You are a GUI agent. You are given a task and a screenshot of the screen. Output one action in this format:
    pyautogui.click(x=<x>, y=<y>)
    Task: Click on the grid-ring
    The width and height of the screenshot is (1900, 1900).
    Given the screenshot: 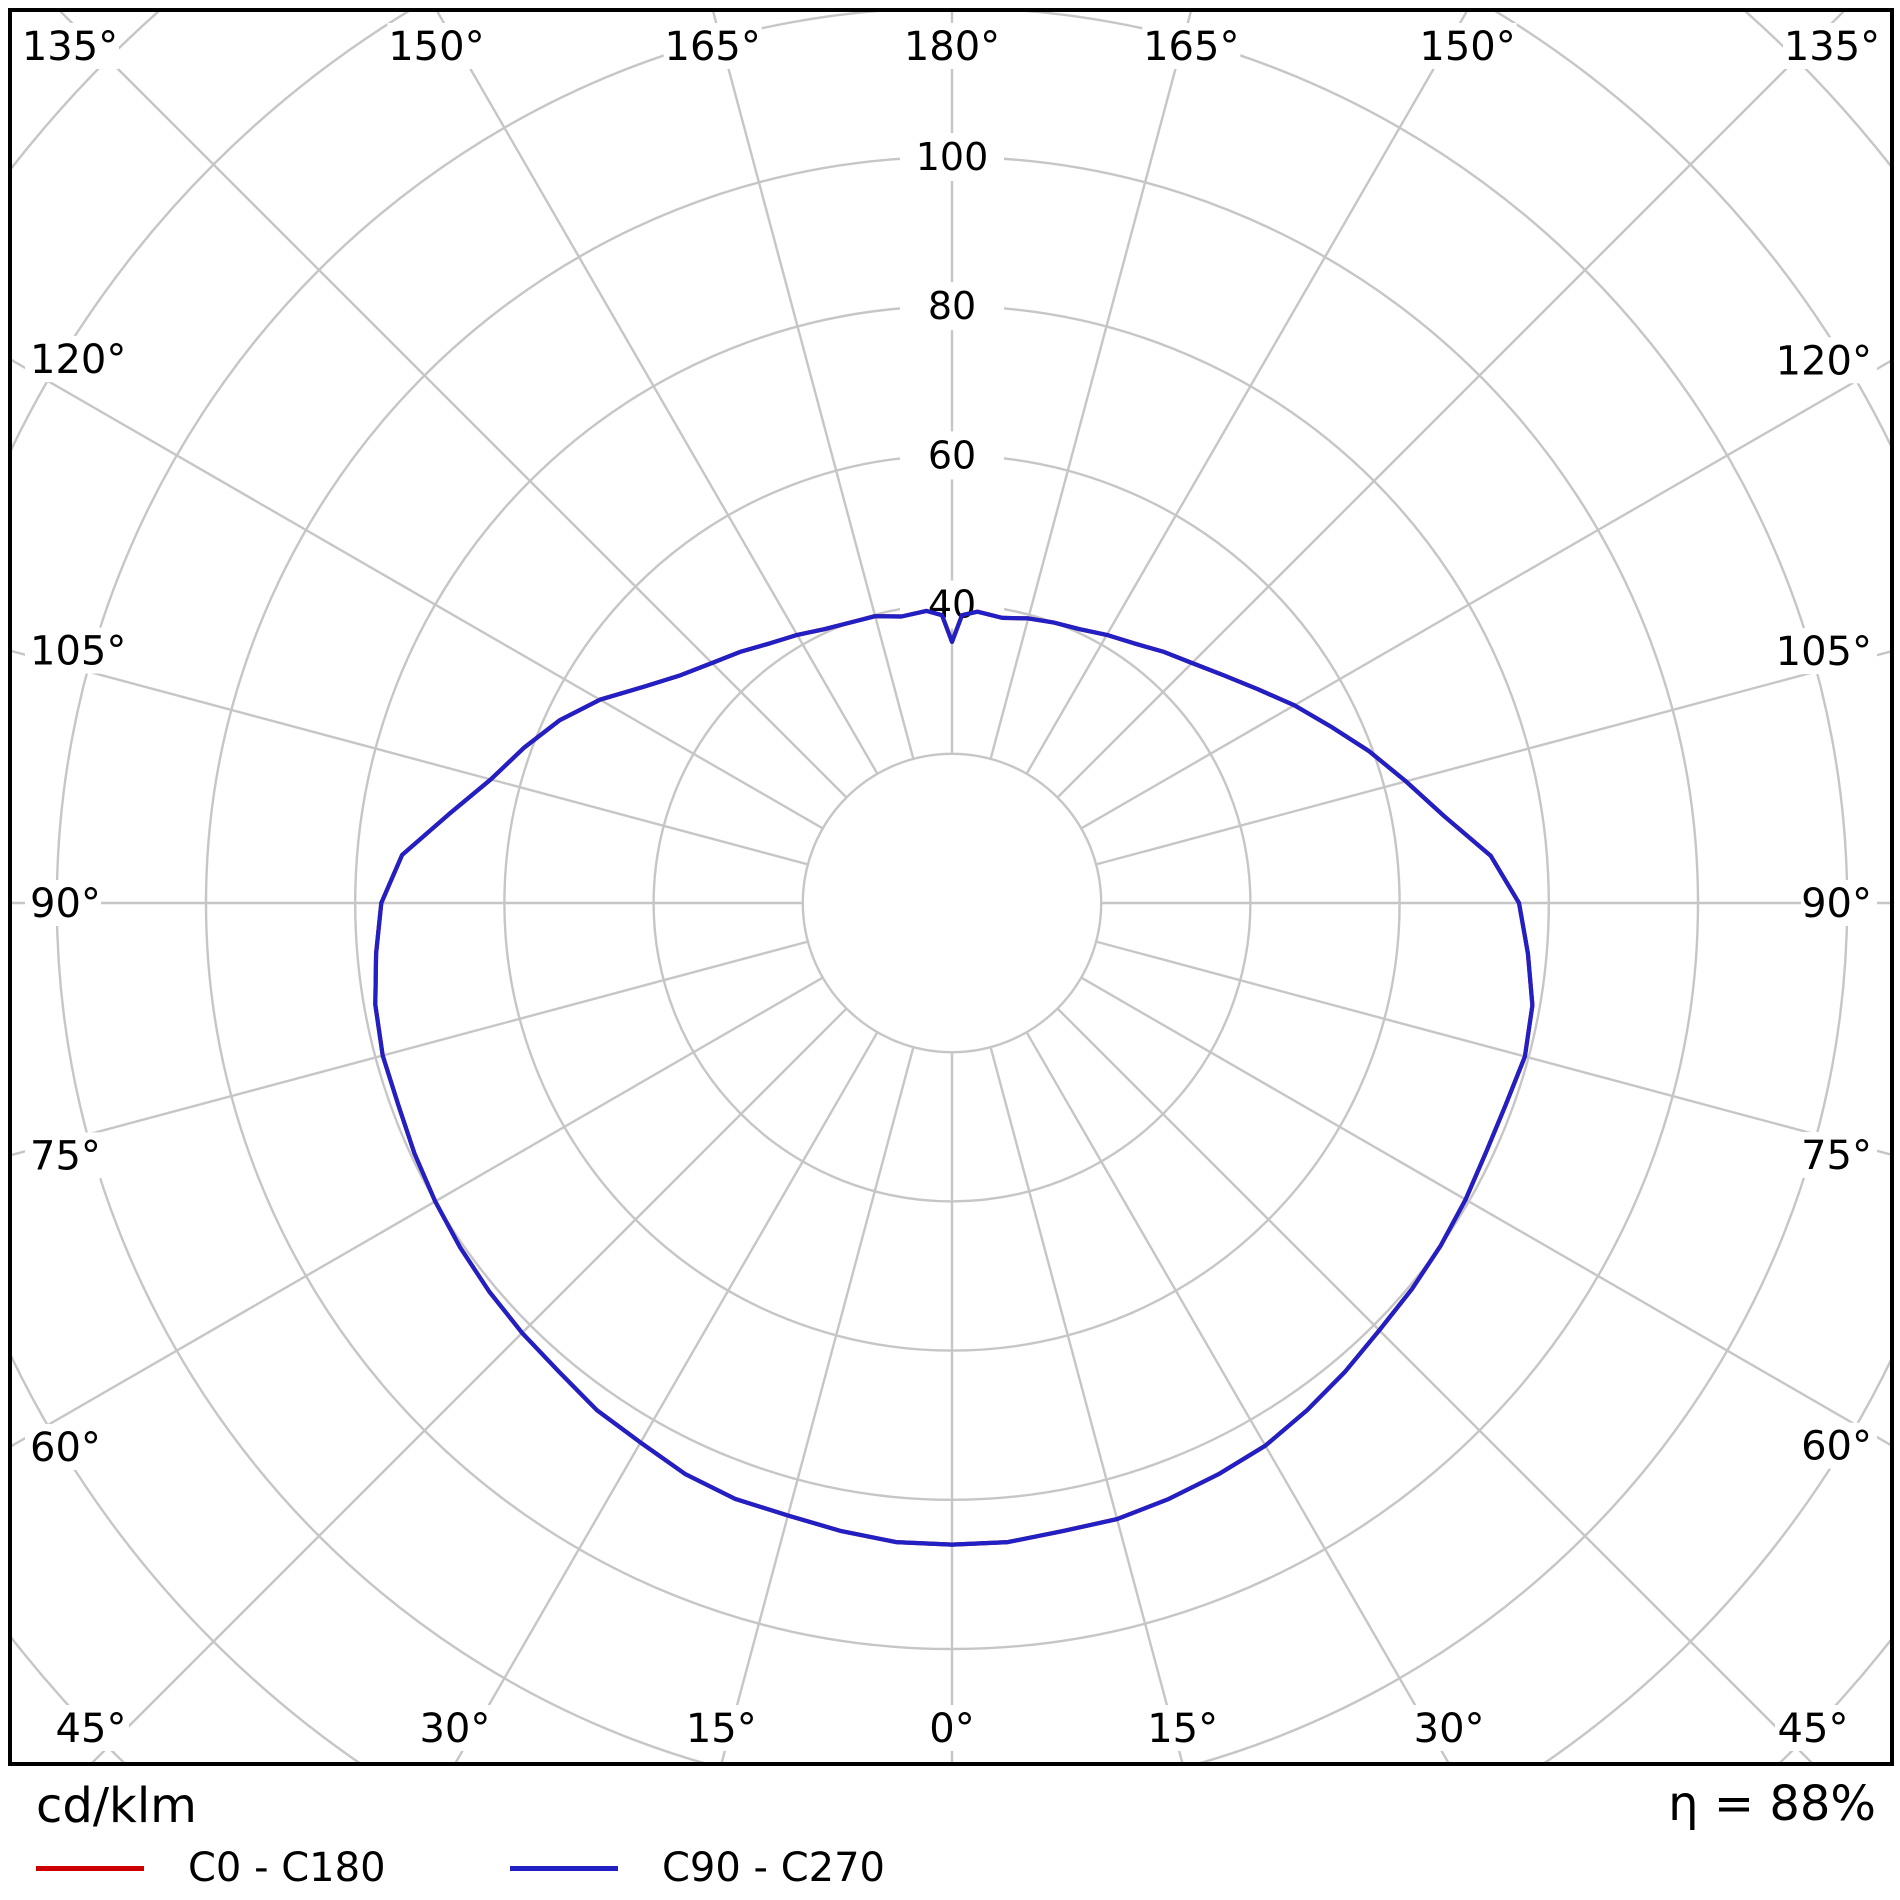 What is the action you would take?
    pyautogui.click(x=952, y=903)
    